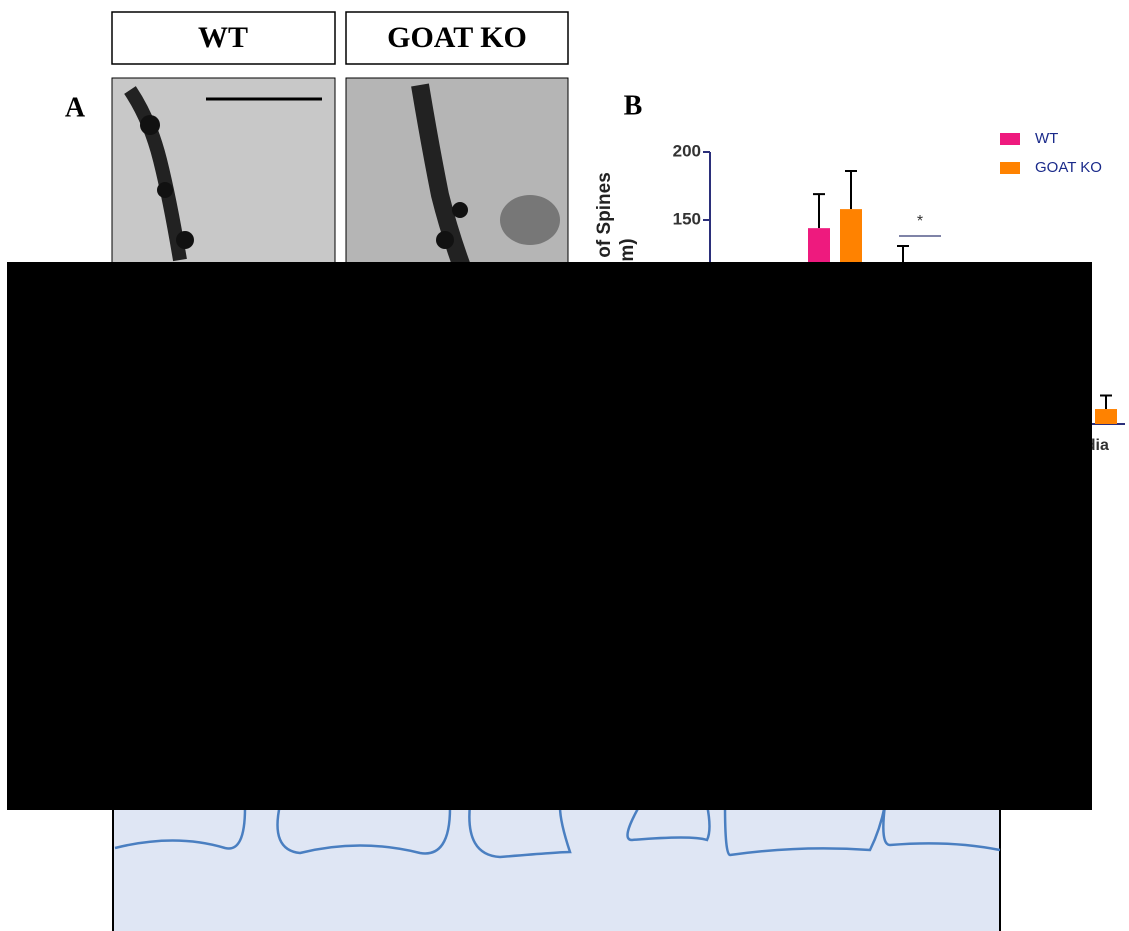 The height and width of the screenshot is (931, 1129). Describe the element at coordinates (627, 249) in the screenshot. I see `y-axis-label: m)` at that location.